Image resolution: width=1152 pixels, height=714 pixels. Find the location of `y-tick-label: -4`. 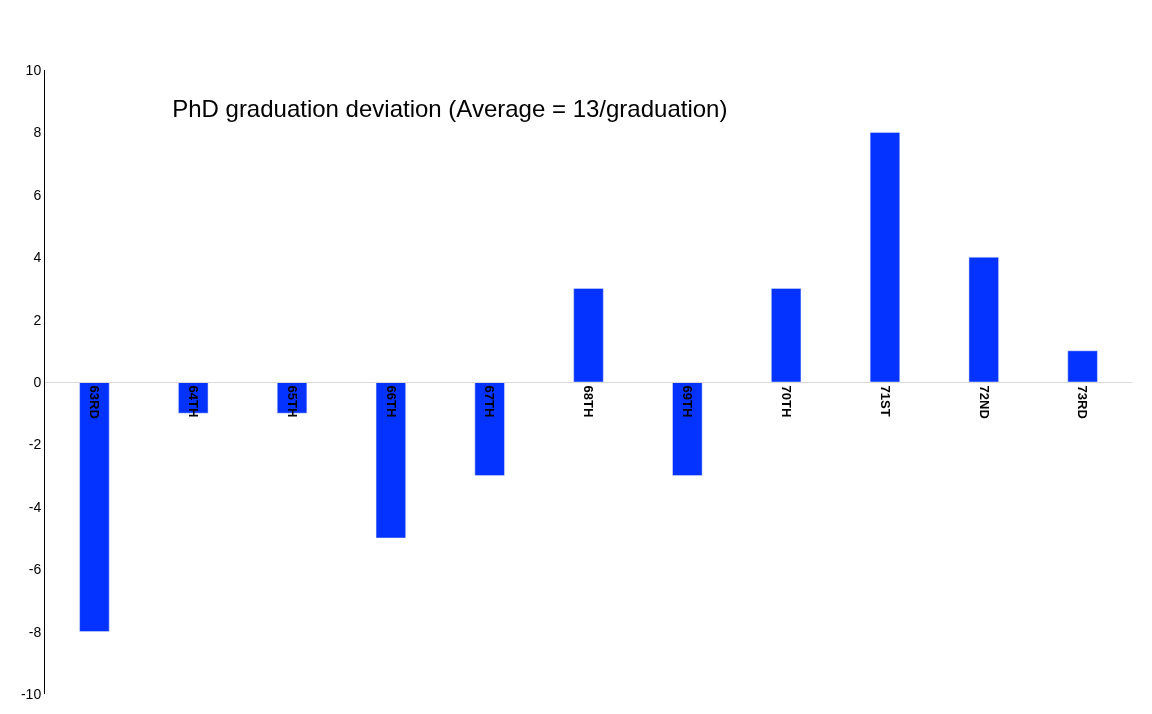

y-tick-label: -4 is located at coordinates (35, 506).